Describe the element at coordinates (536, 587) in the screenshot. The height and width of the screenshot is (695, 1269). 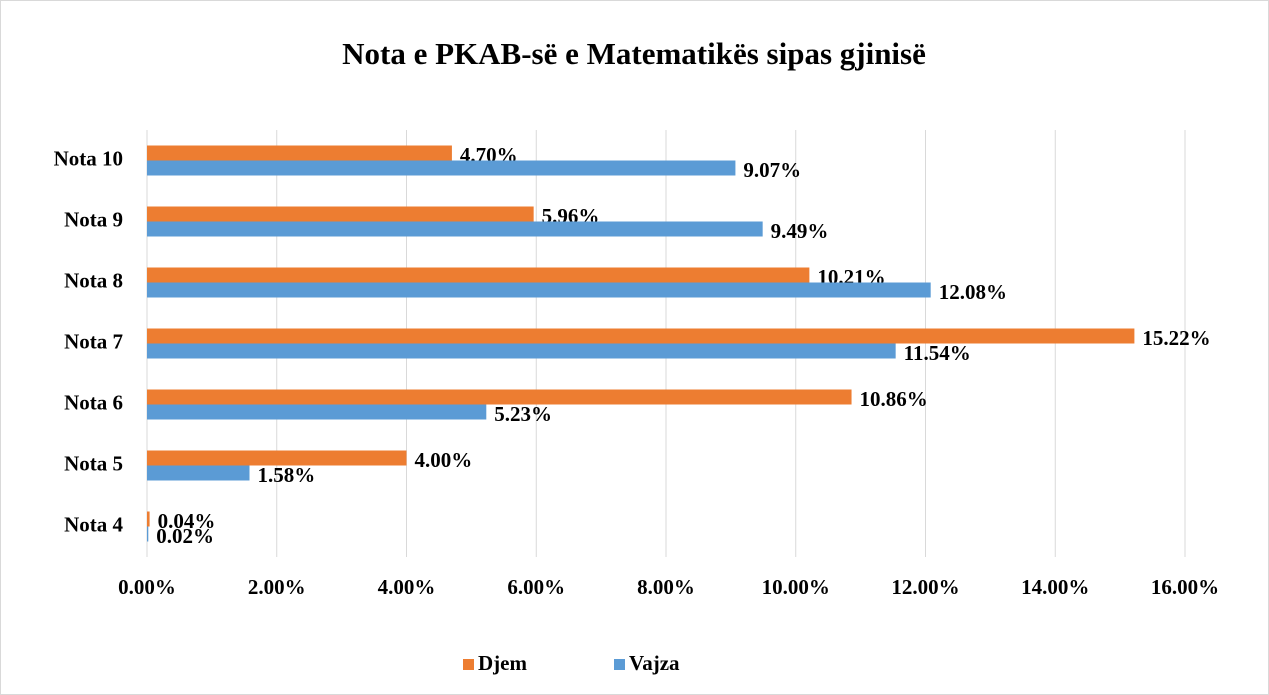
I see `x-tick-label: 6.00%` at that location.